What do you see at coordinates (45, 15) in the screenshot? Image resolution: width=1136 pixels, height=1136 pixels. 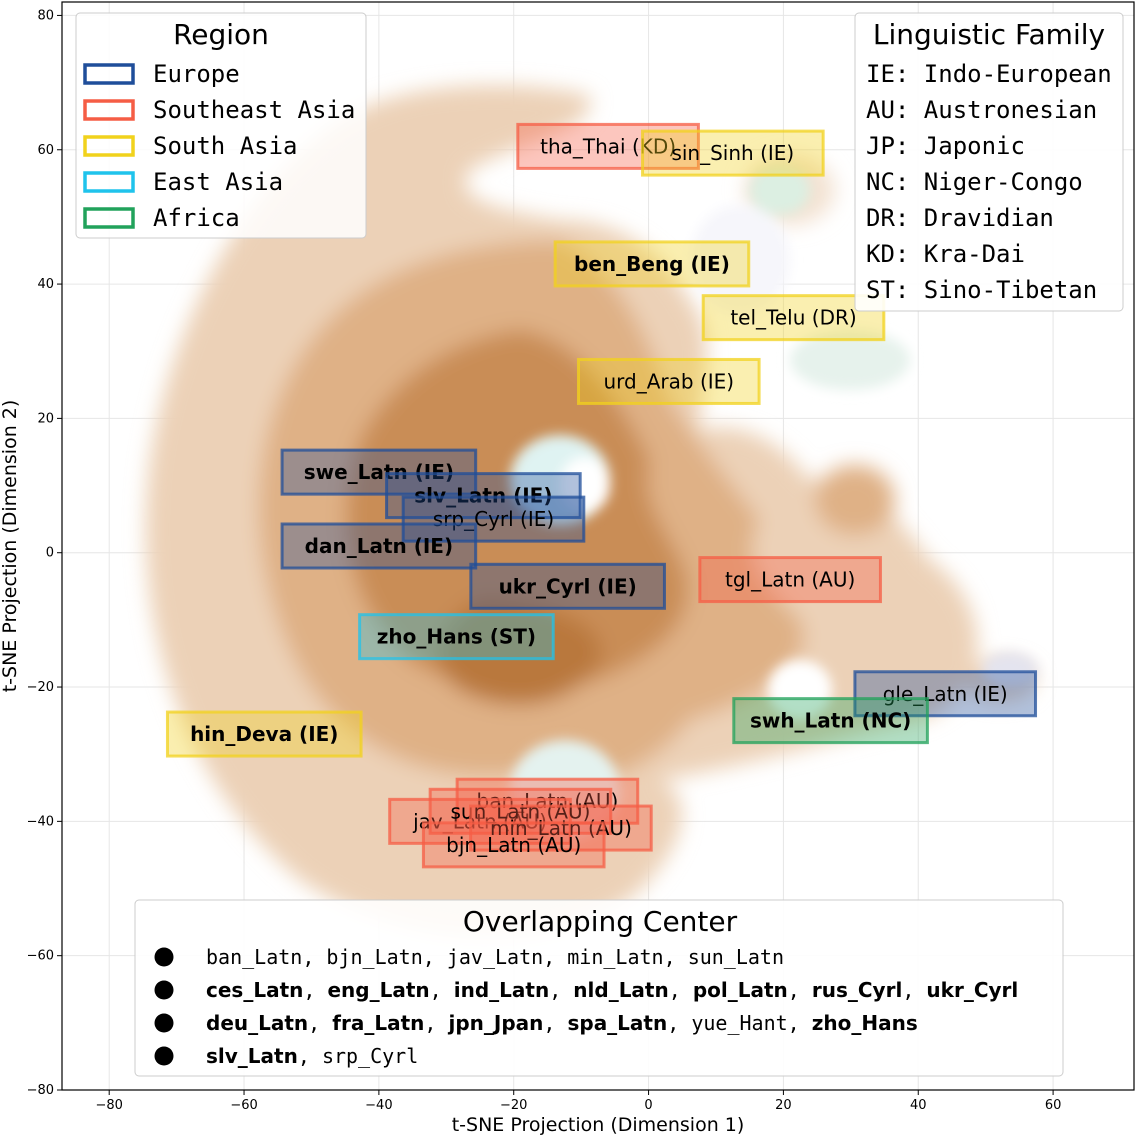 I see `y-tick-label: 80` at bounding box center [45, 15].